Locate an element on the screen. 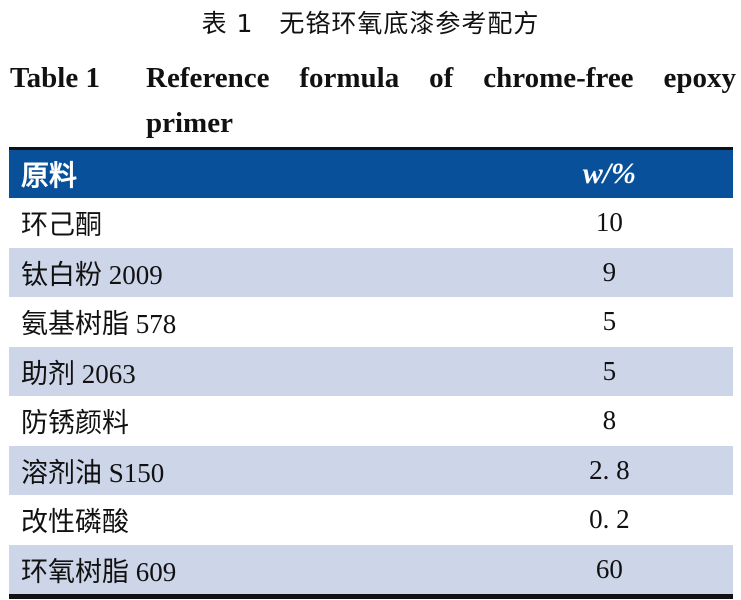 The height and width of the screenshot is (600, 741). material-cell: 环氧树脂 609 is located at coordinates (172, 570).